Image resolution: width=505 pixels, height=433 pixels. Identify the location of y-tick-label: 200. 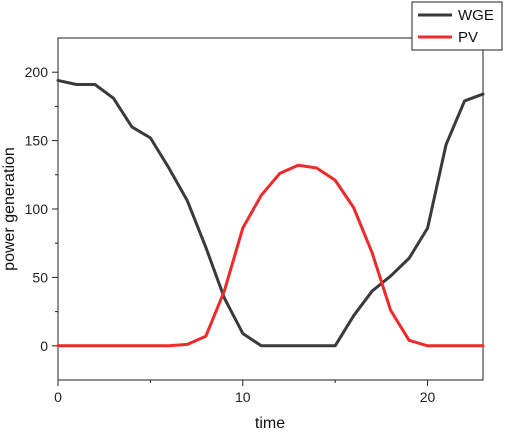
(37, 72).